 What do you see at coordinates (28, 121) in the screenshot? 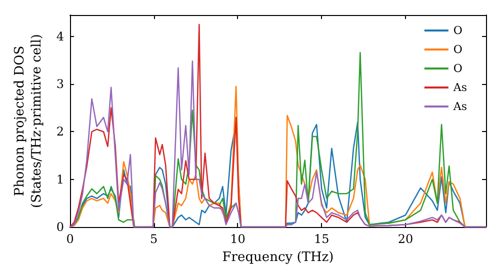
I see `y-axis-title: Phonon projected DOS (States/THz·primitive cell)` at bounding box center [28, 121].